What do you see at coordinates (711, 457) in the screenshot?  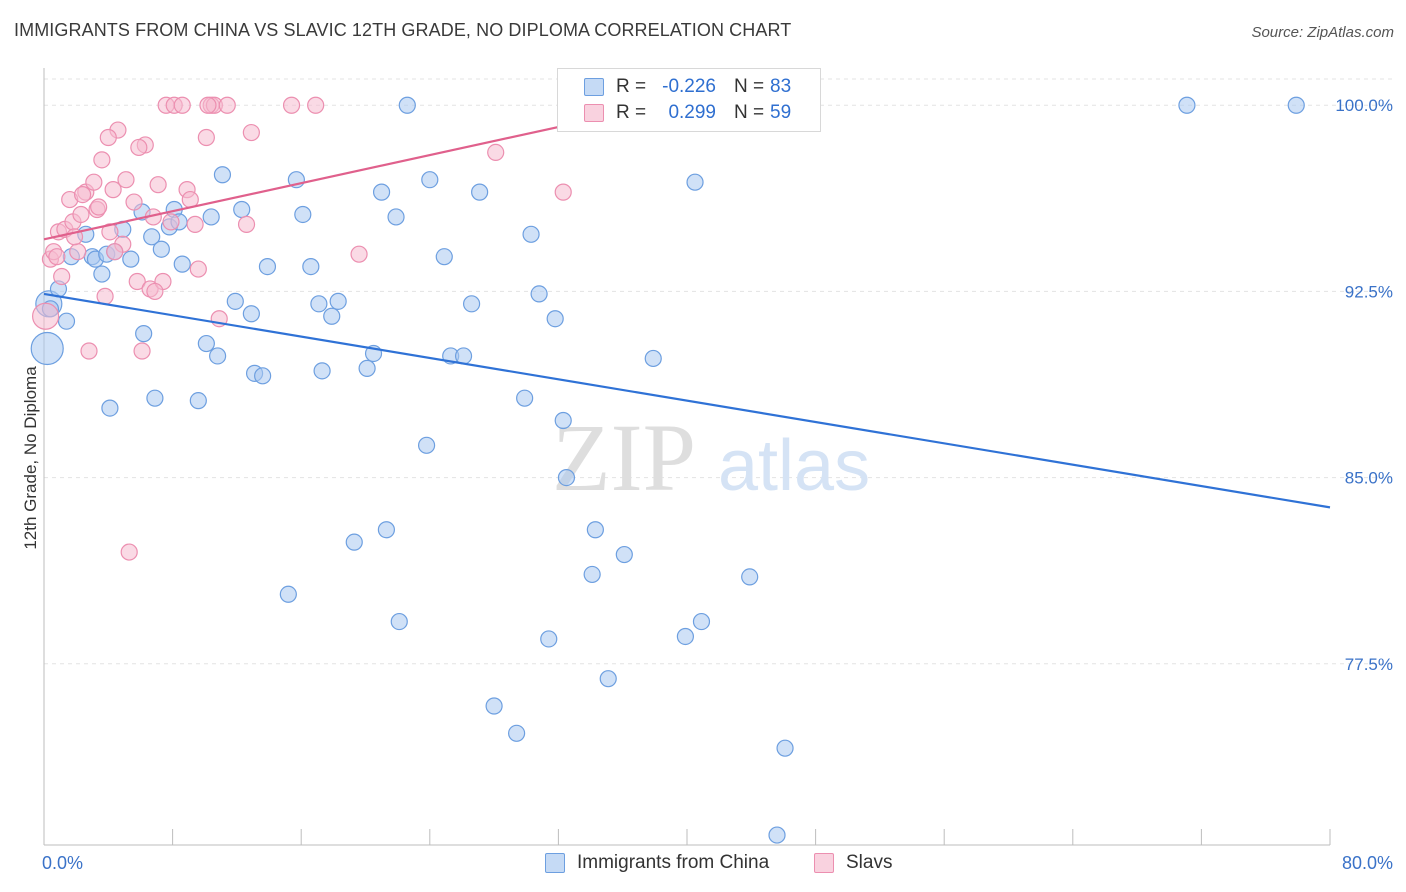 I see `watermark: ZIP atlas` at bounding box center [711, 457].